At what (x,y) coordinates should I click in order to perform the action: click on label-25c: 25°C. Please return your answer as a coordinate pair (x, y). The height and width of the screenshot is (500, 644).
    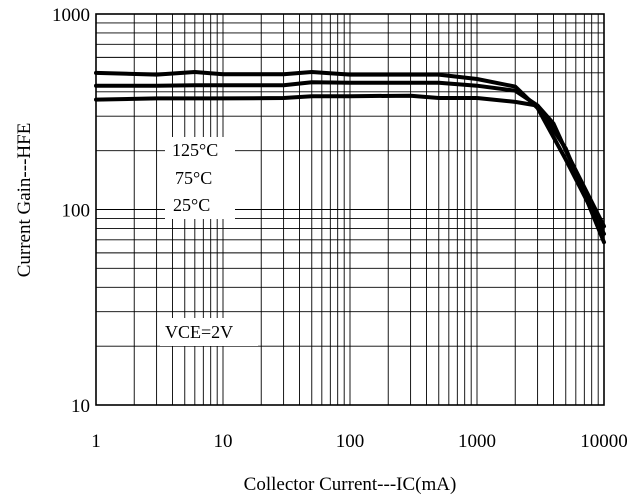
    Looking at the image, I should click on (191, 205).